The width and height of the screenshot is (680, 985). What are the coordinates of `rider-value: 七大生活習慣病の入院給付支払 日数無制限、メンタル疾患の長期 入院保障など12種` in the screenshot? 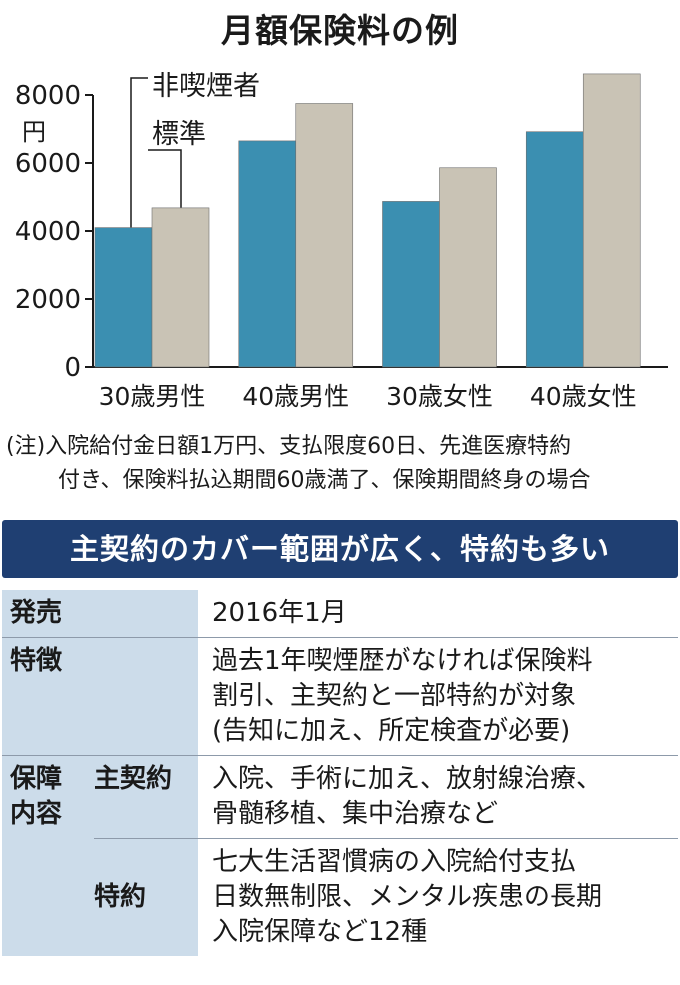 It's located at (438, 897).